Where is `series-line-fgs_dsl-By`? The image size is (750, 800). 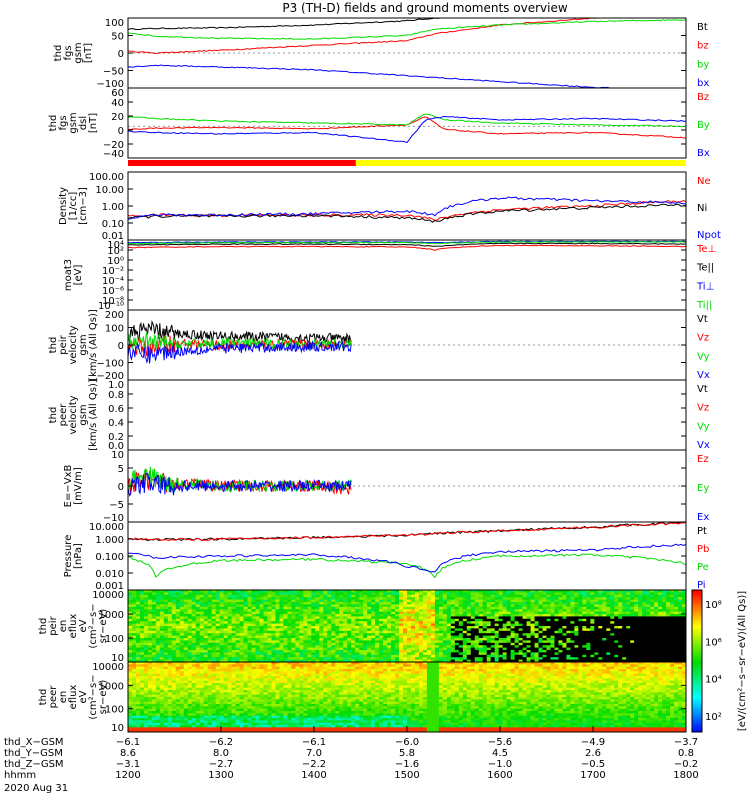 series-line-fgs_dsl-By is located at coordinates (407, 120).